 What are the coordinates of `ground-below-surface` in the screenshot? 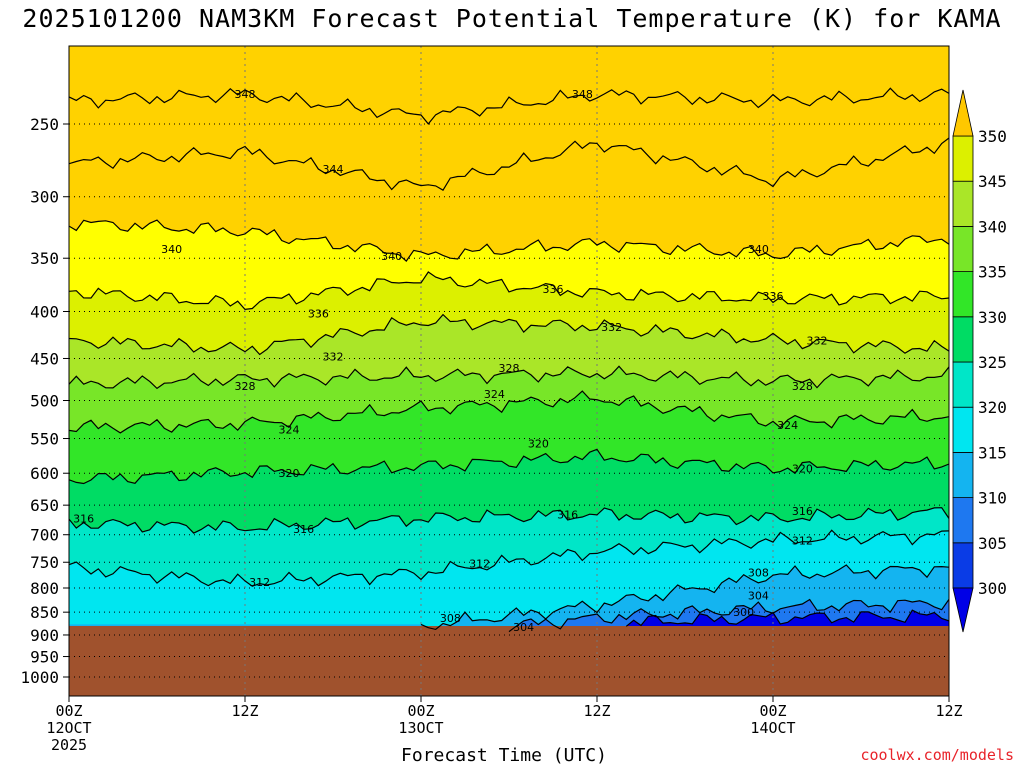 It's located at (509, 661).